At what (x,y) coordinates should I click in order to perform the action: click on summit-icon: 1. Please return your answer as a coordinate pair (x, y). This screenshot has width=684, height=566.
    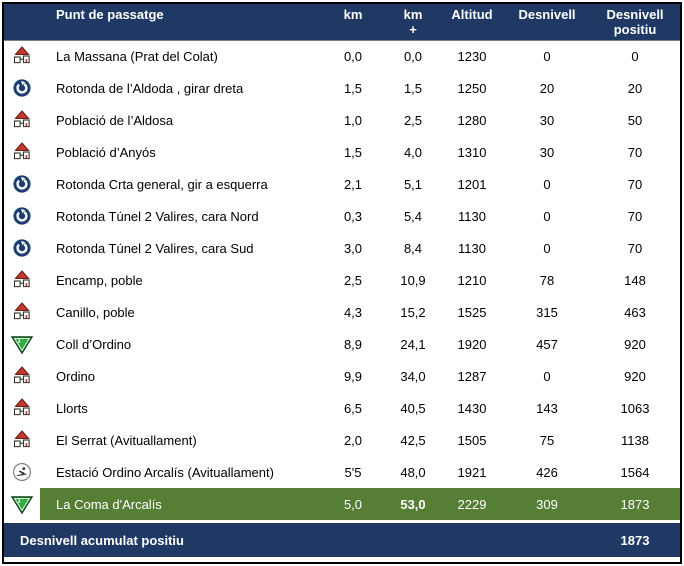
    Looking at the image, I should click on (22, 504).